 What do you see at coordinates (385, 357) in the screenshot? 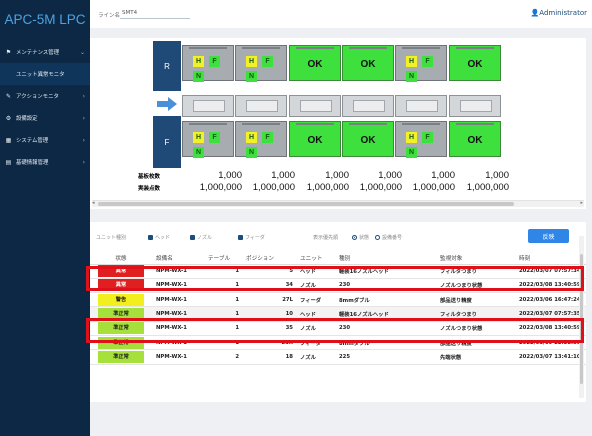
I see `type-cell: 225` at bounding box center [385, 357].